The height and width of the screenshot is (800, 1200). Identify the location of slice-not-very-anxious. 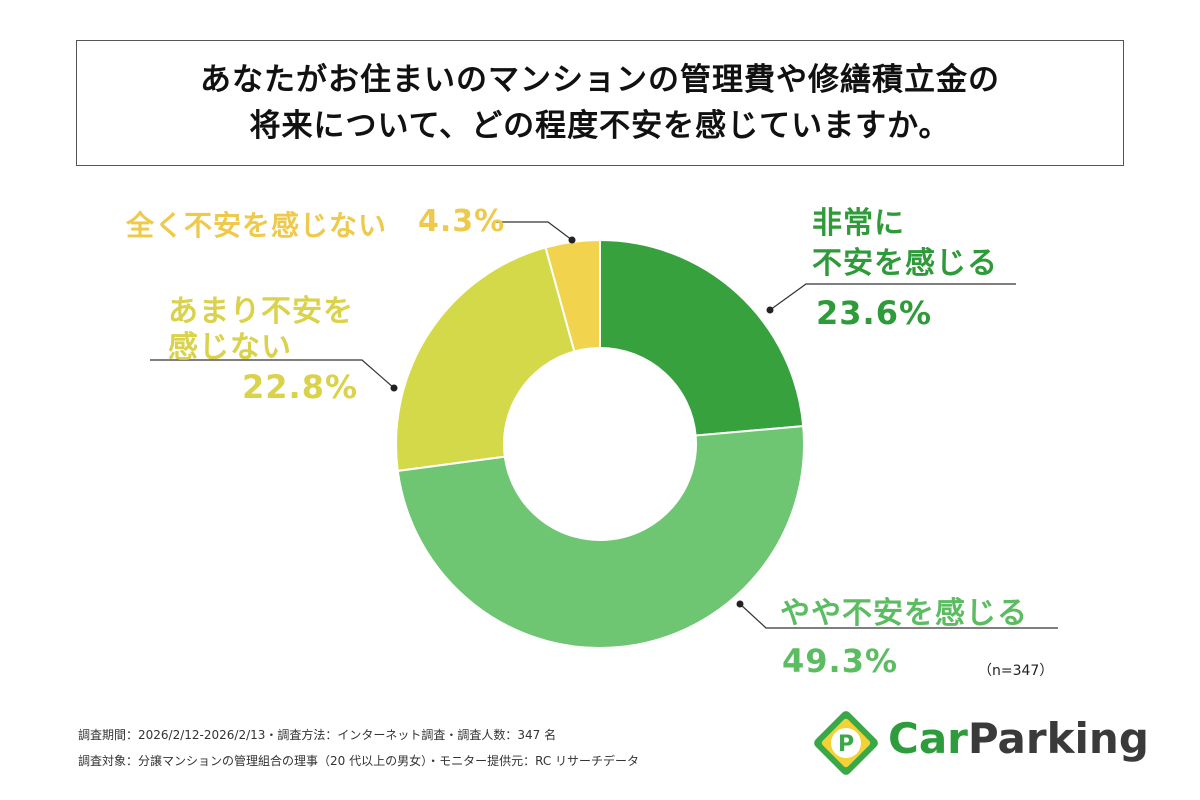
(485, 359).